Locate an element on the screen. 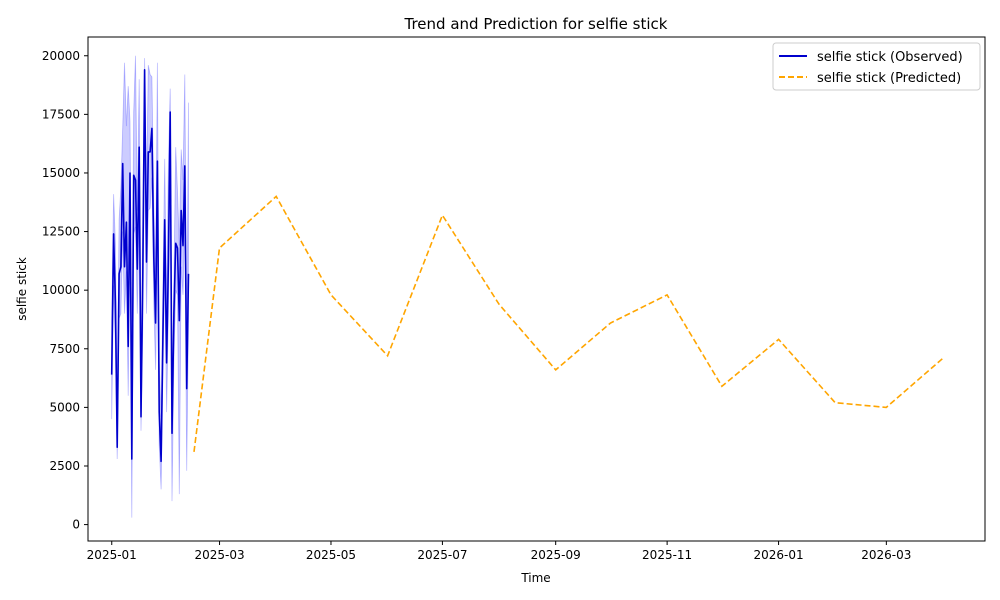 Image resolution: width=1000 pixels, height=600 pixels. x-tick-label: 2025-11 is located at coordinates (667, 555).